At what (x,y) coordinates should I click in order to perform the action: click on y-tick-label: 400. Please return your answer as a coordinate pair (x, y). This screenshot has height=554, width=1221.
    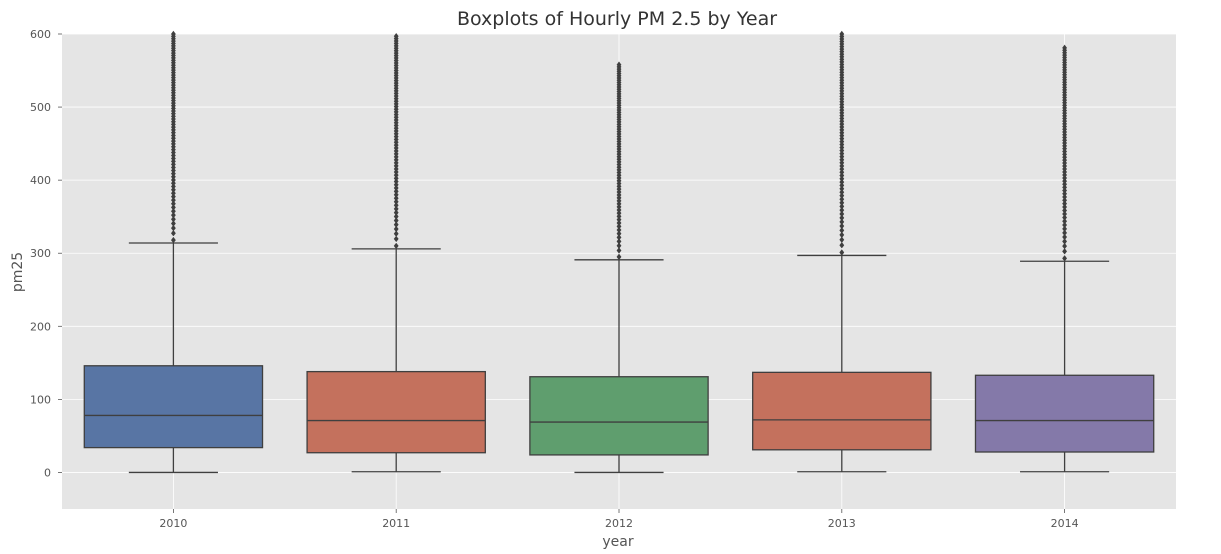
    Looking at the image, I should click on (40, 180).